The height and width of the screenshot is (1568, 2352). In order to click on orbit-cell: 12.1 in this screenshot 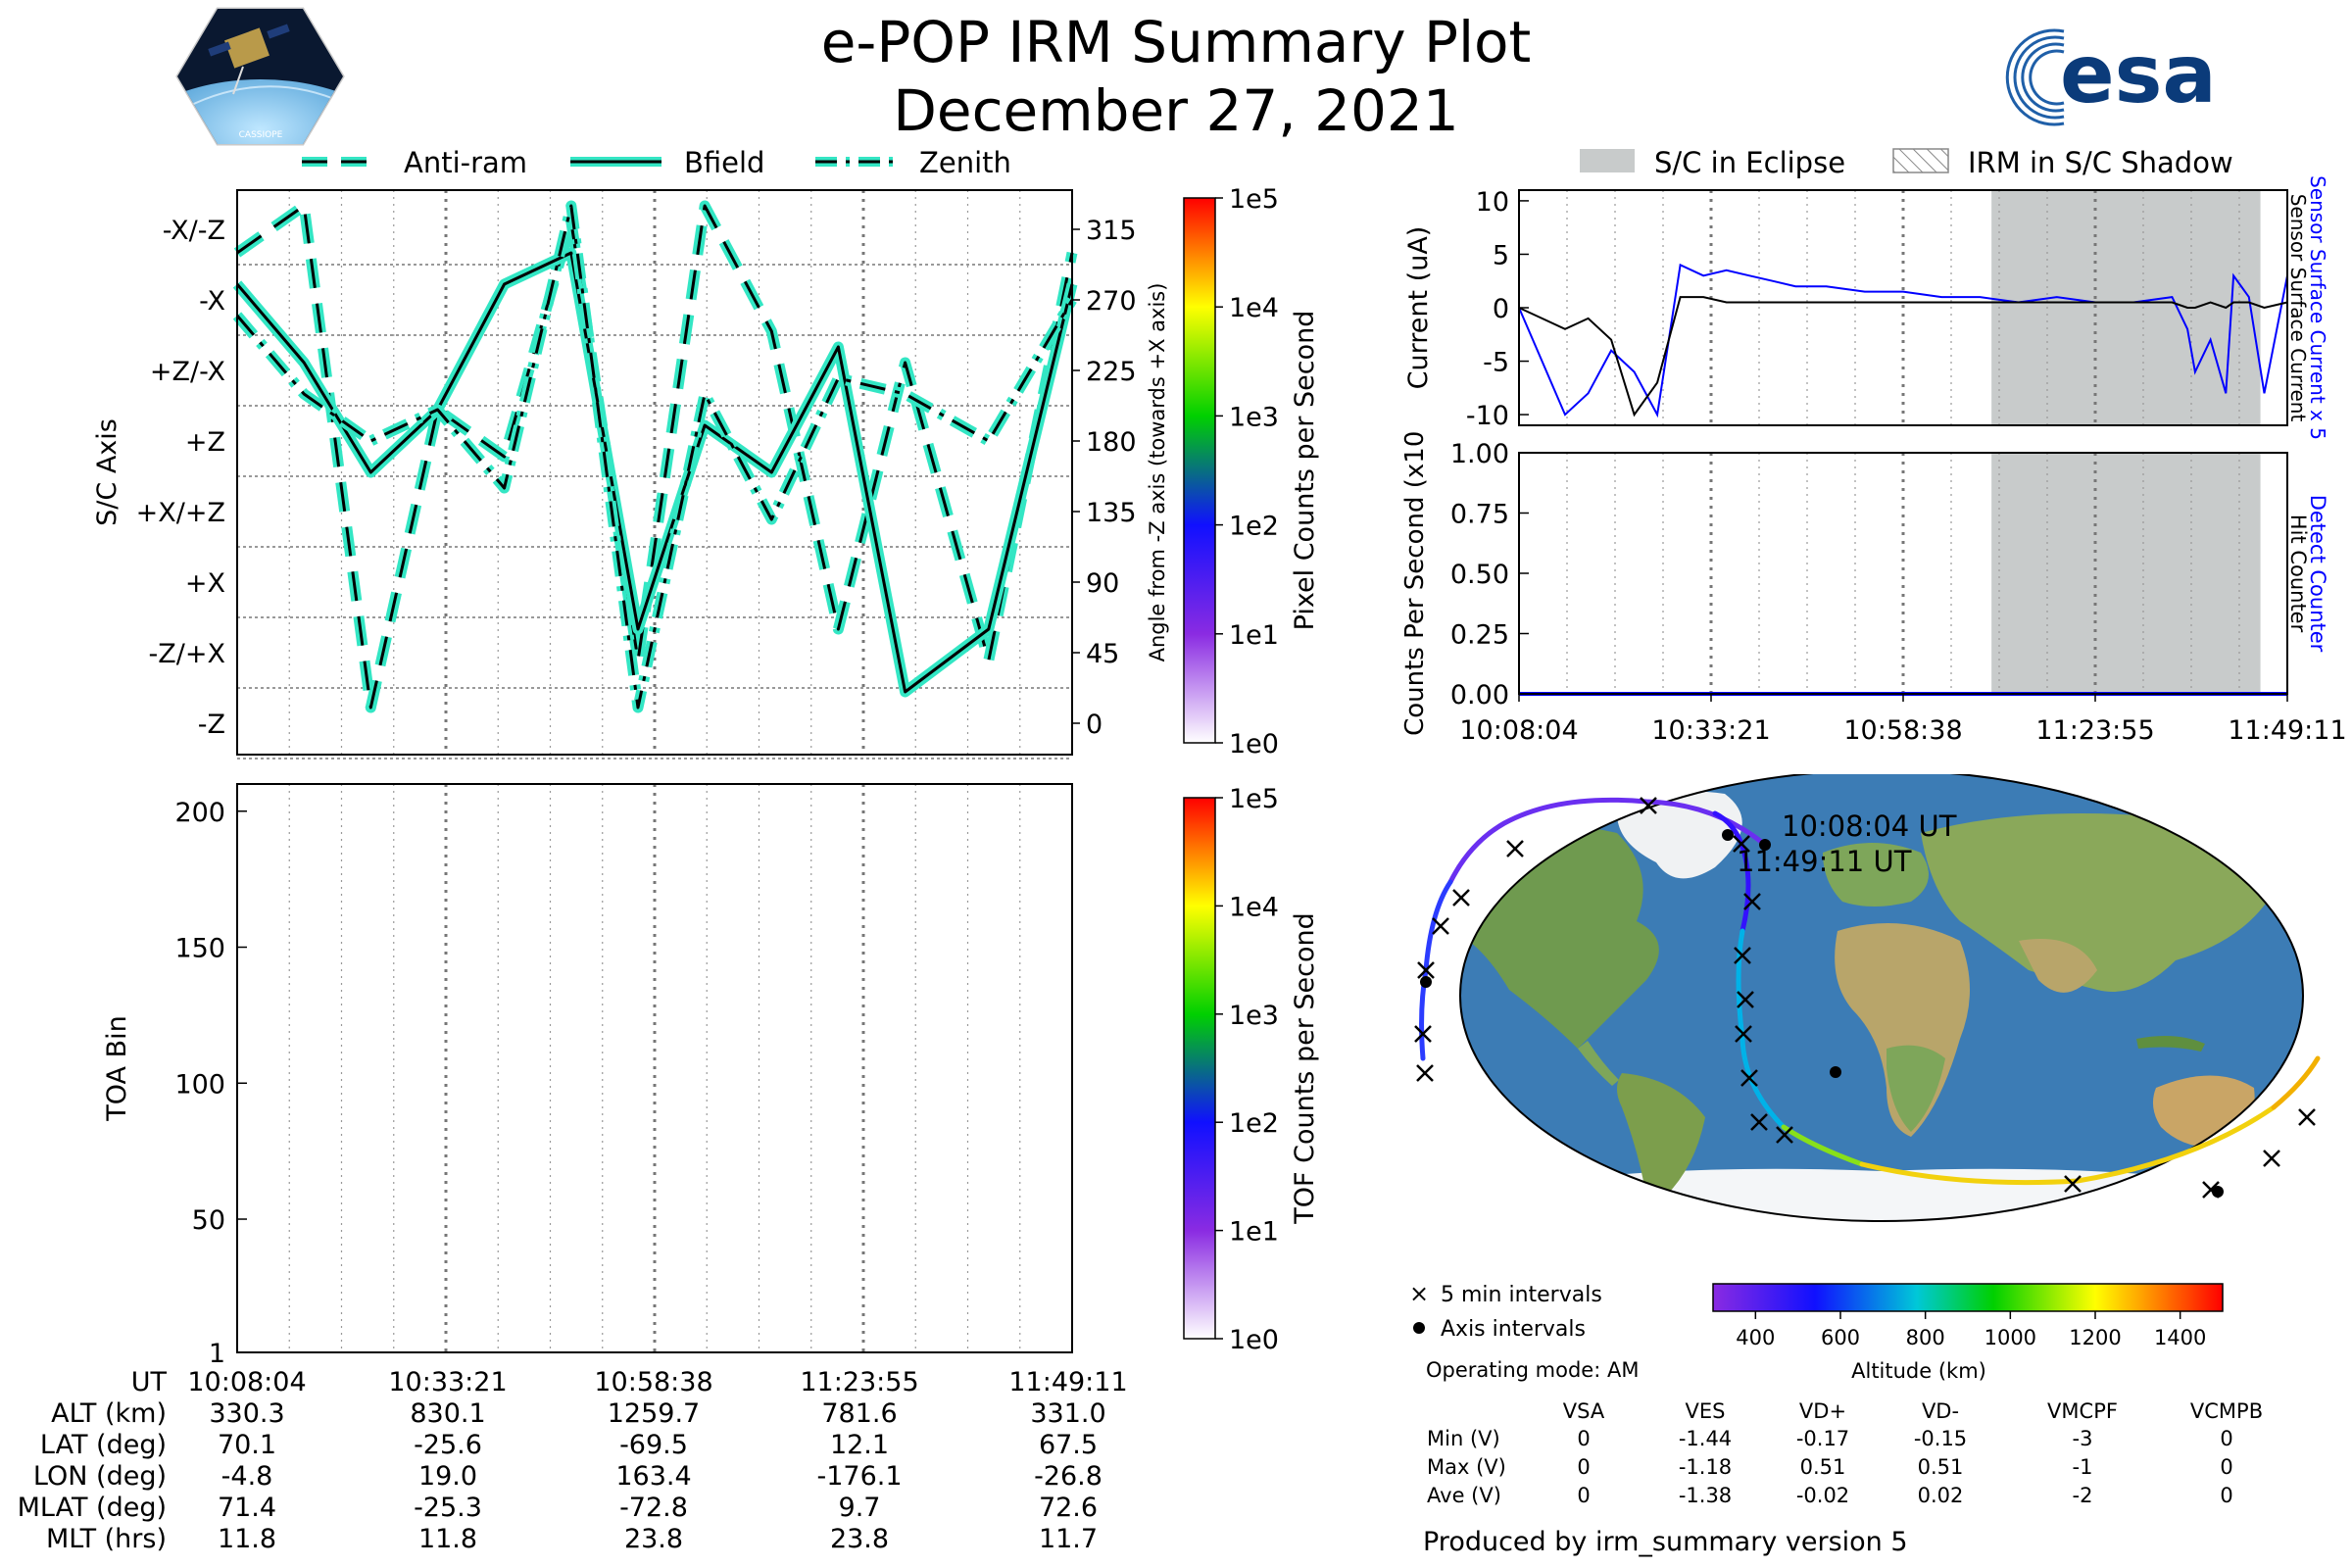, I will do `click(859, 1445)`.